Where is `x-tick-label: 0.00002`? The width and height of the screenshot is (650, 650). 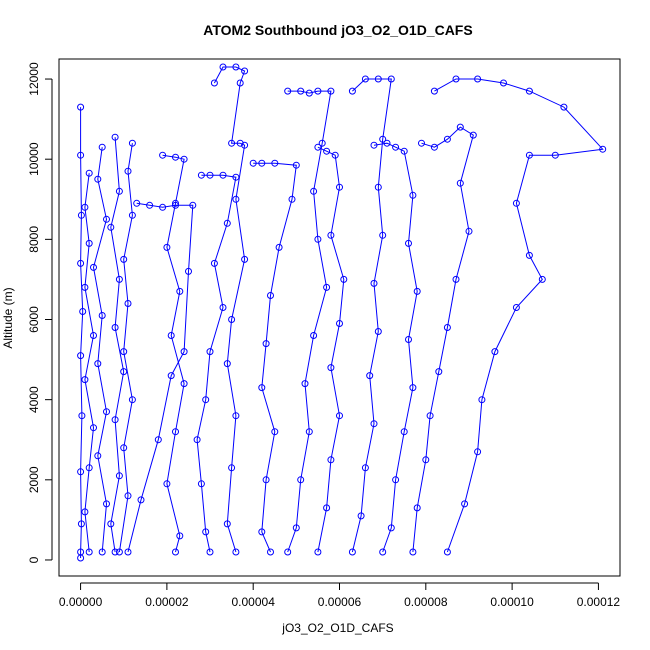 x-tick-label: 0.00002 is located at coordinates (167, 602).